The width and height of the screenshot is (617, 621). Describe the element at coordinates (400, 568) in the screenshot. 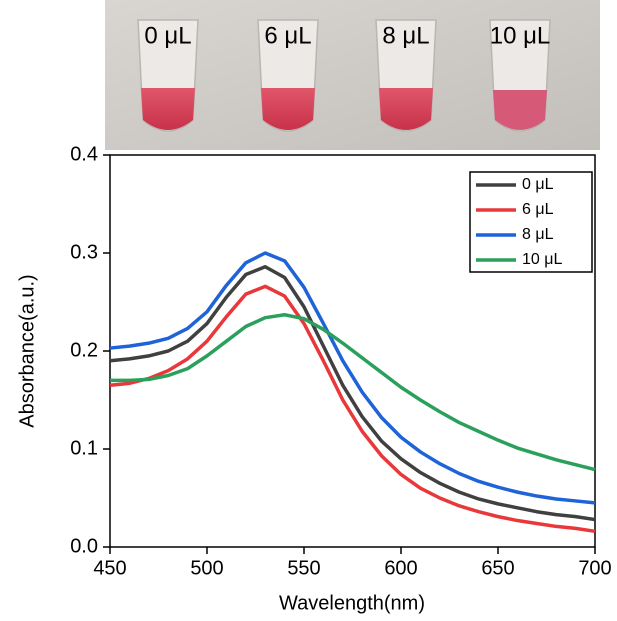

I see `x-tick-label: 600` at that location.